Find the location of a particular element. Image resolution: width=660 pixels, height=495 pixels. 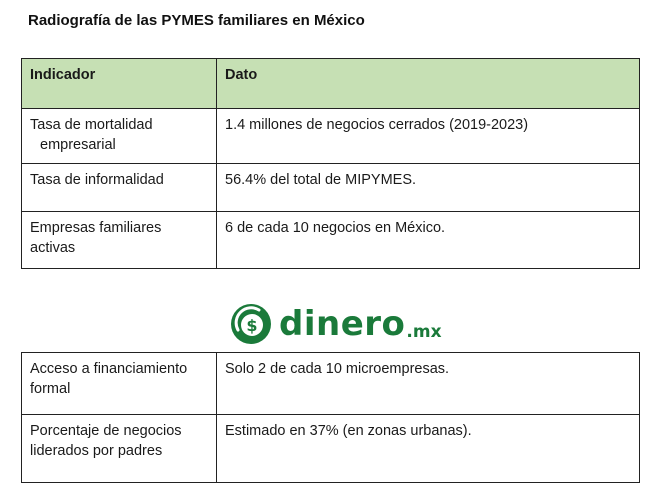

dinero-mx-logo: $ dinero .mx is located at coordinates (335, 324).